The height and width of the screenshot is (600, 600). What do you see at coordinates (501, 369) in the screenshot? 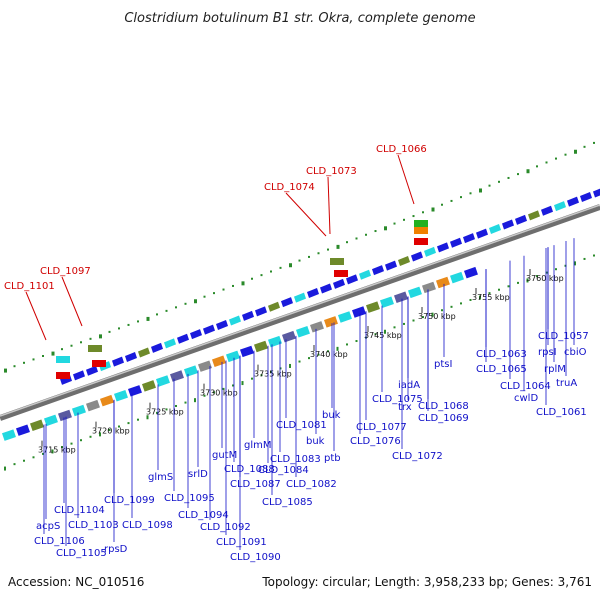
I see `gene-label: CLD_1065` at bounding box center [501, 369].